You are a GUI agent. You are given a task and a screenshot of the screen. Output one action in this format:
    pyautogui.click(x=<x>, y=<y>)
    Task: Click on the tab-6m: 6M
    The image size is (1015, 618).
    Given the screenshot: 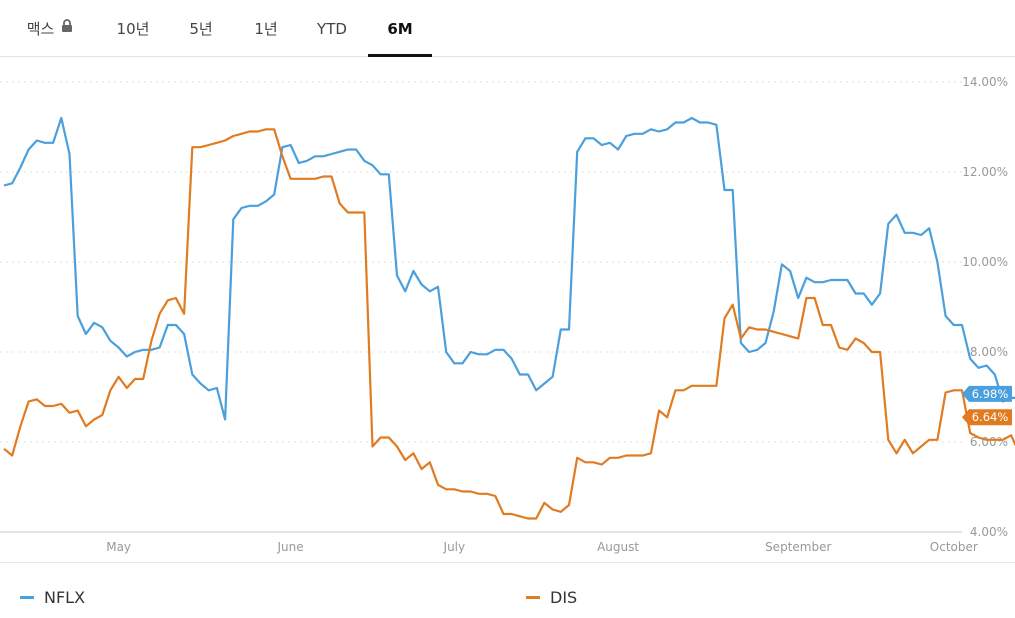 What is the action you would take?
    pyautogui.click(x=400, y=28)
    